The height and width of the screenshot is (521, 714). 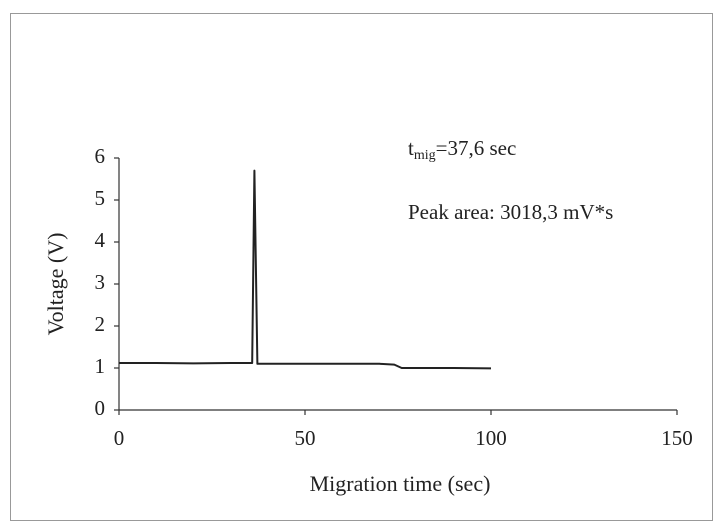 What do you see at coordinates (100, 324) in the screenshot?
I see `y-tick-label: 2` at bounding box center [100, 324].